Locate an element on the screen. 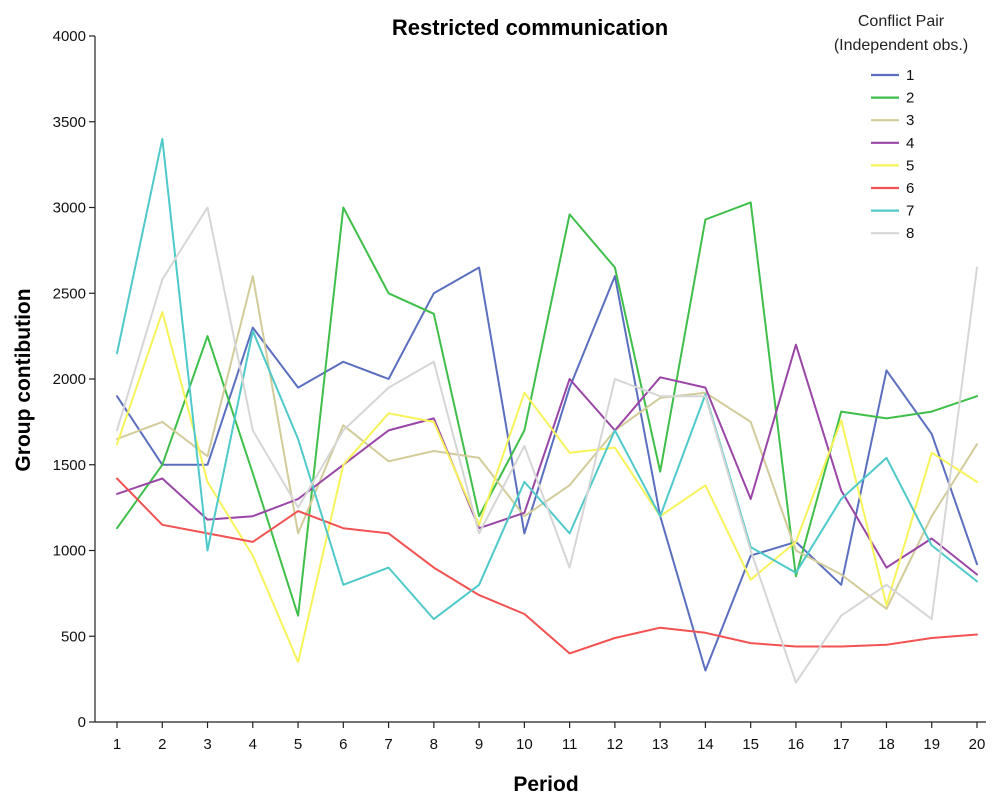 This screenshot has height=800, width=995. legend-label: 3 is located at coordinates (910, 120).